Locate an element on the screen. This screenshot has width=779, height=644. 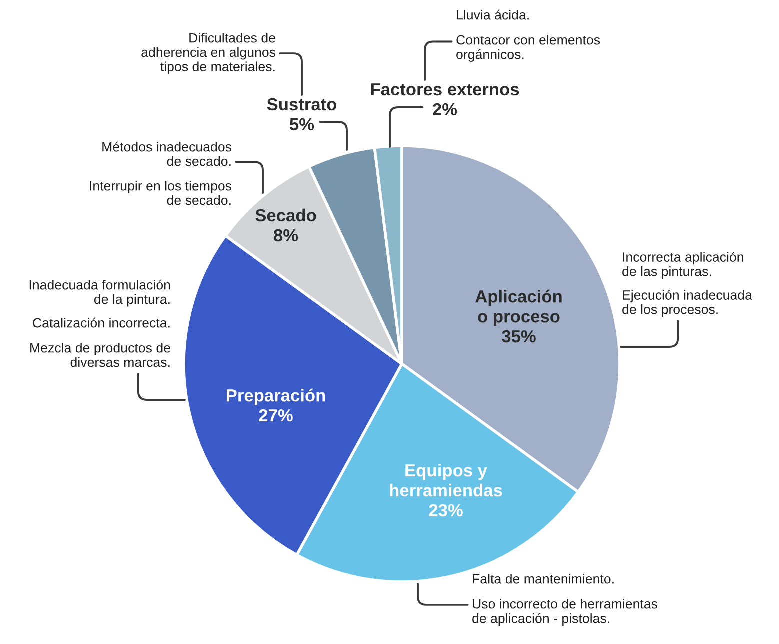
text: Incorrecta aplicación de las pinturas. is located at coordinates (683, 265).